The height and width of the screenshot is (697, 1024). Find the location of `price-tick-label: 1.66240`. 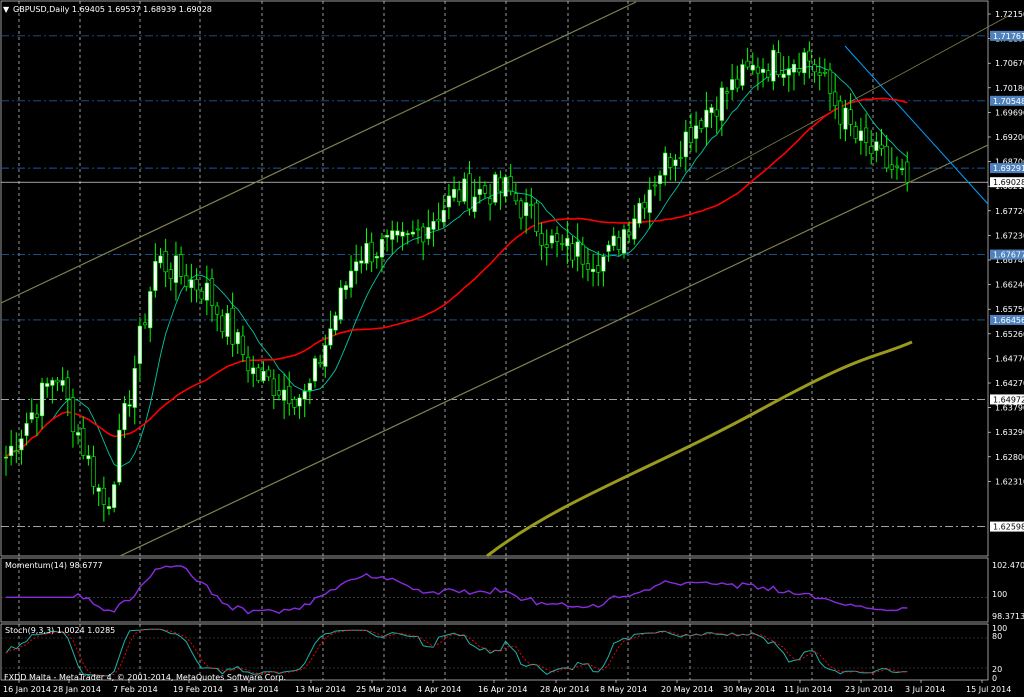

price-tick-label: 1.66240 is located at coordinates (1009, 285).